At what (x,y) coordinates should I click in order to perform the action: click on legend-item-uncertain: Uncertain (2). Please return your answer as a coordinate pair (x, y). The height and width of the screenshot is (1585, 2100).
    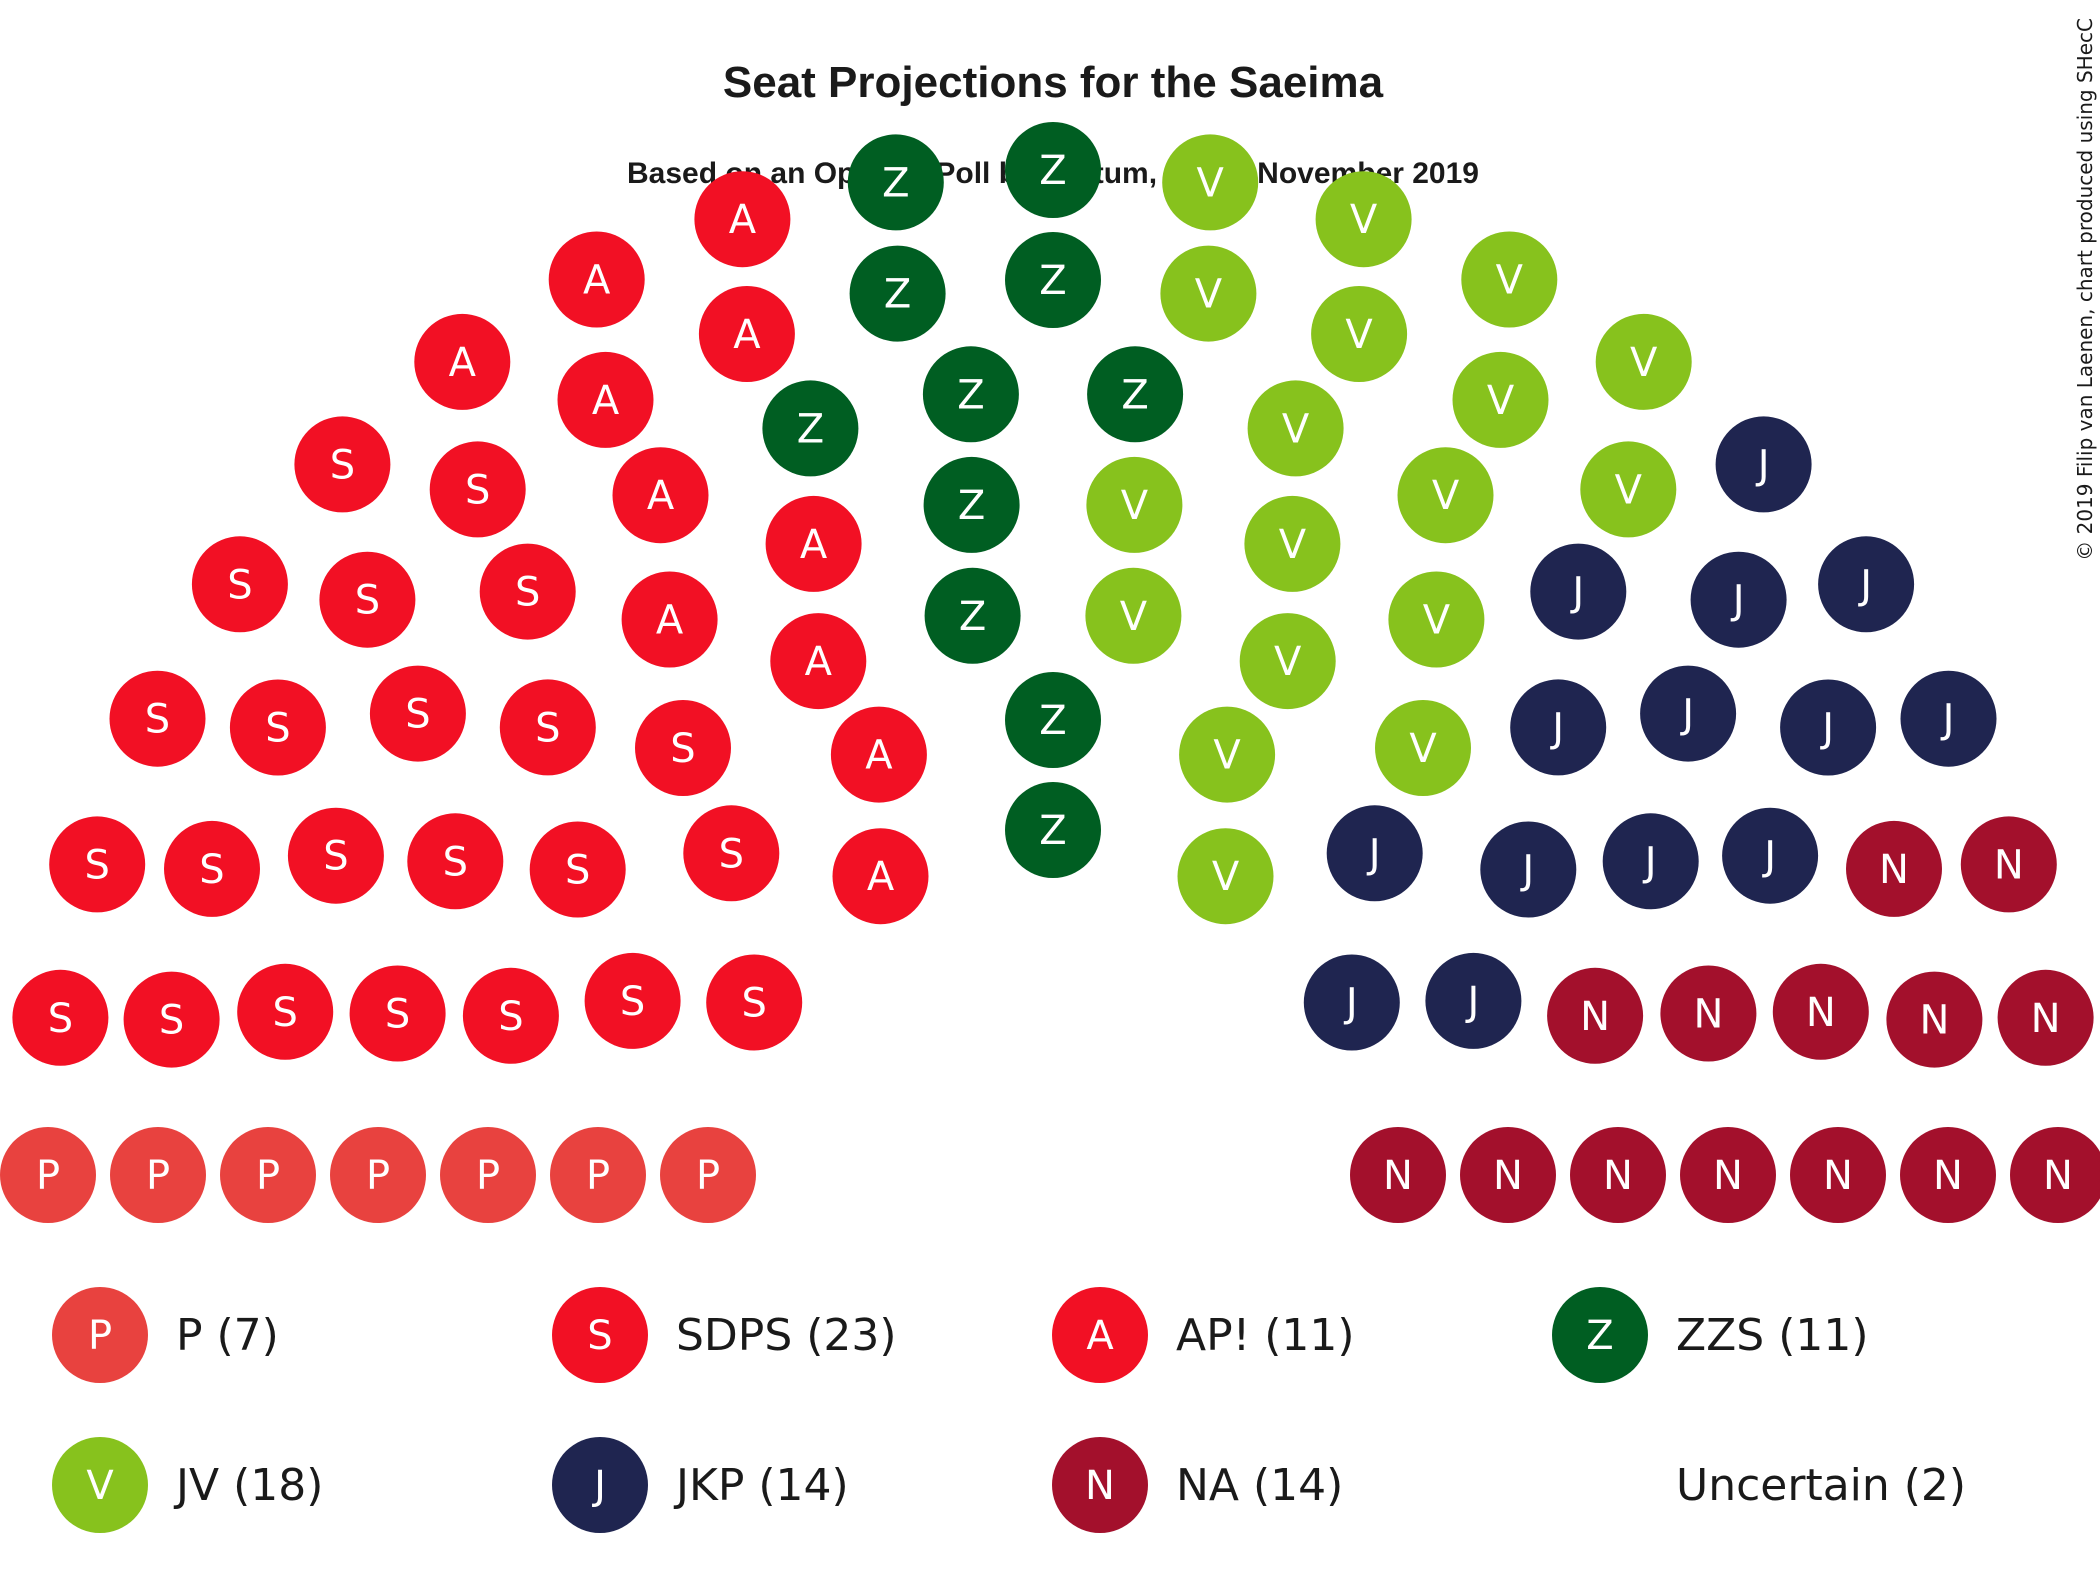
    Looking at the image, I should click on (1821, 1485).